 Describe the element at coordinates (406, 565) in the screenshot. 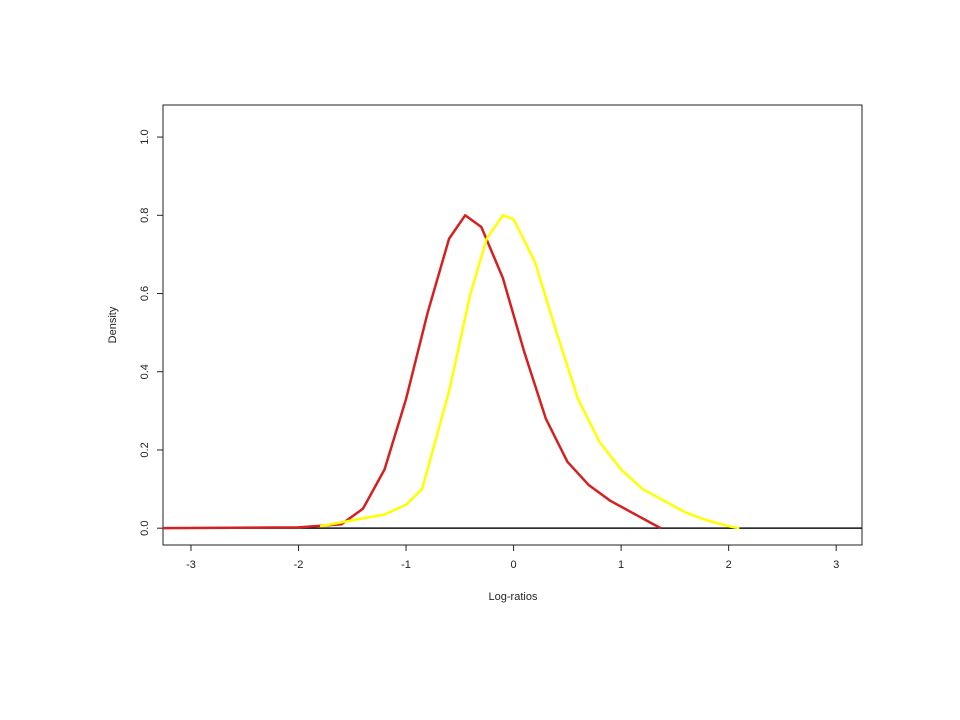

I see `x-tick-label: -1` at that location.